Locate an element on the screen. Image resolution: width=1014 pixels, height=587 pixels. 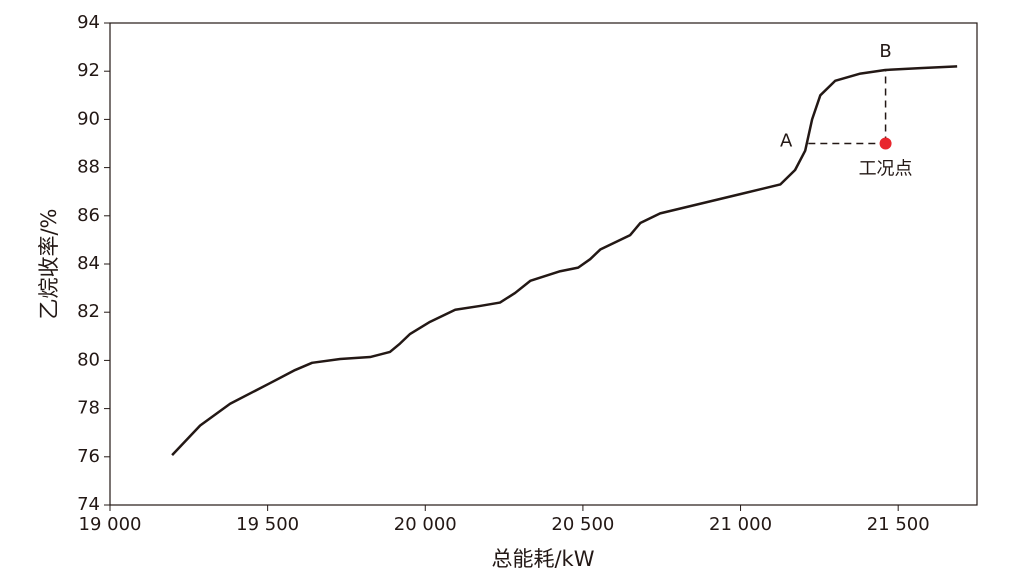
y-tick-label: 84 is located at coordinates (88, 263).